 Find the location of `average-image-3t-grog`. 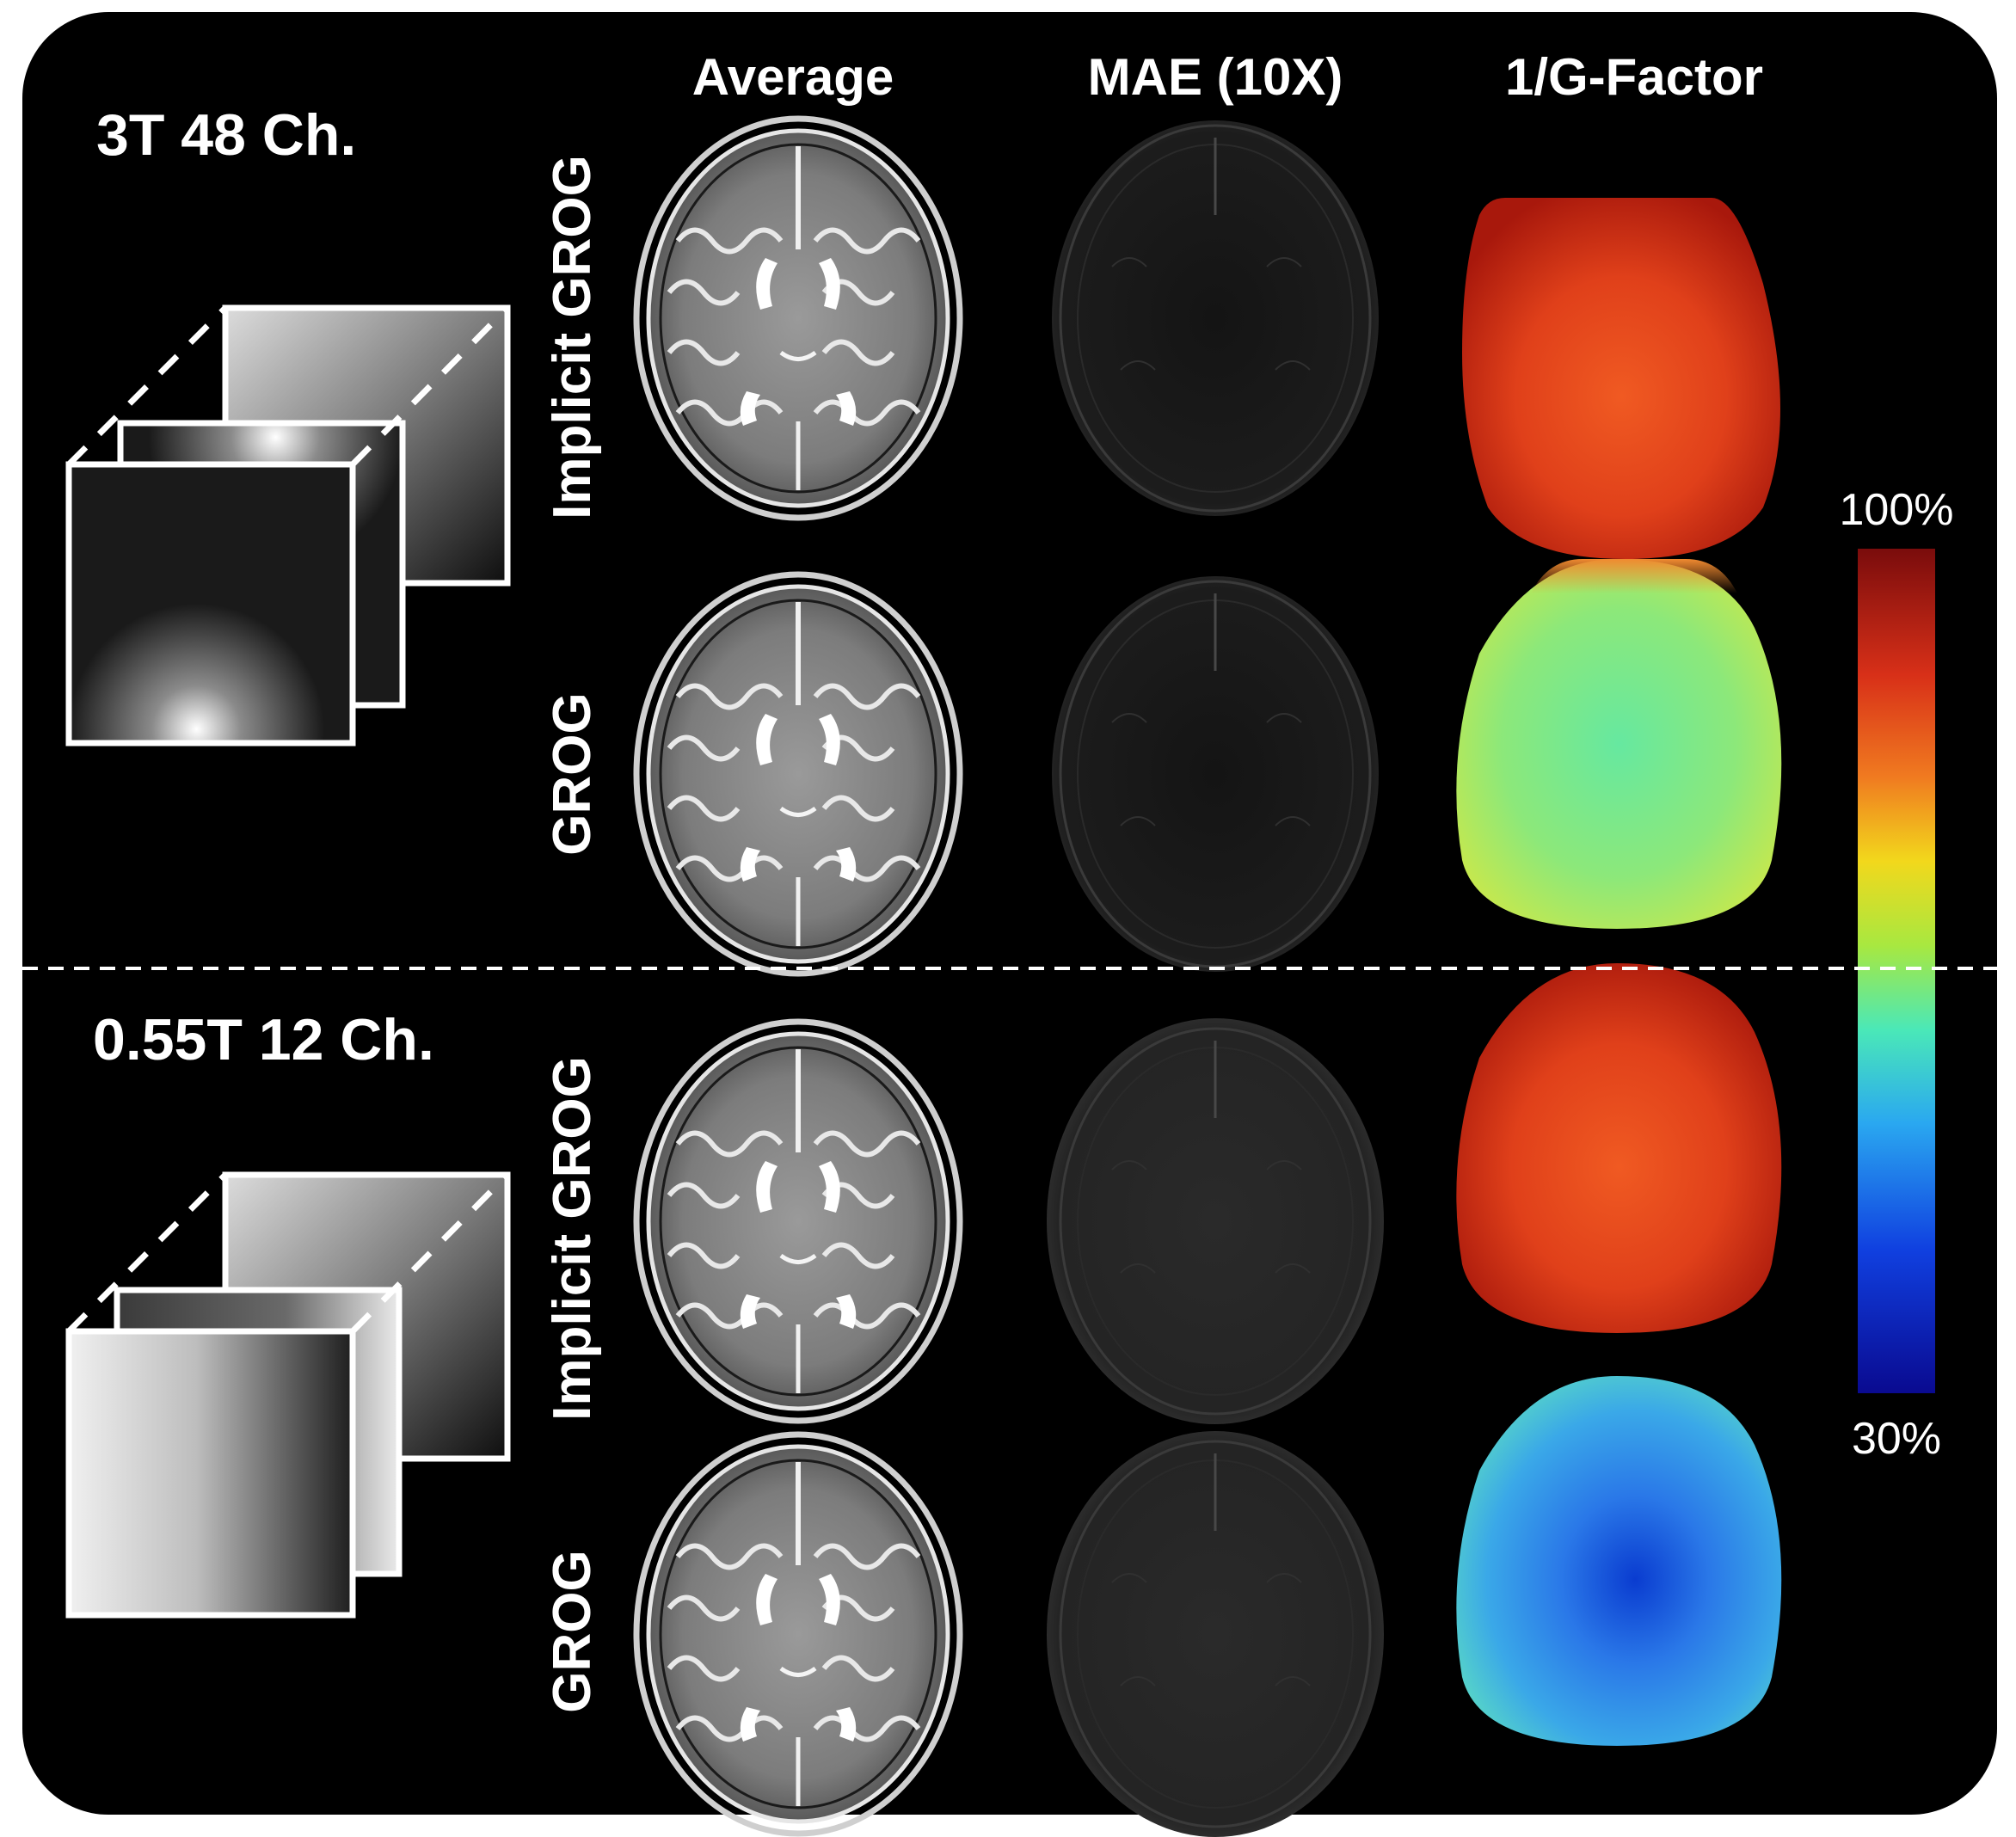

average-image-3t-grog is located at coordinates (798, 774).